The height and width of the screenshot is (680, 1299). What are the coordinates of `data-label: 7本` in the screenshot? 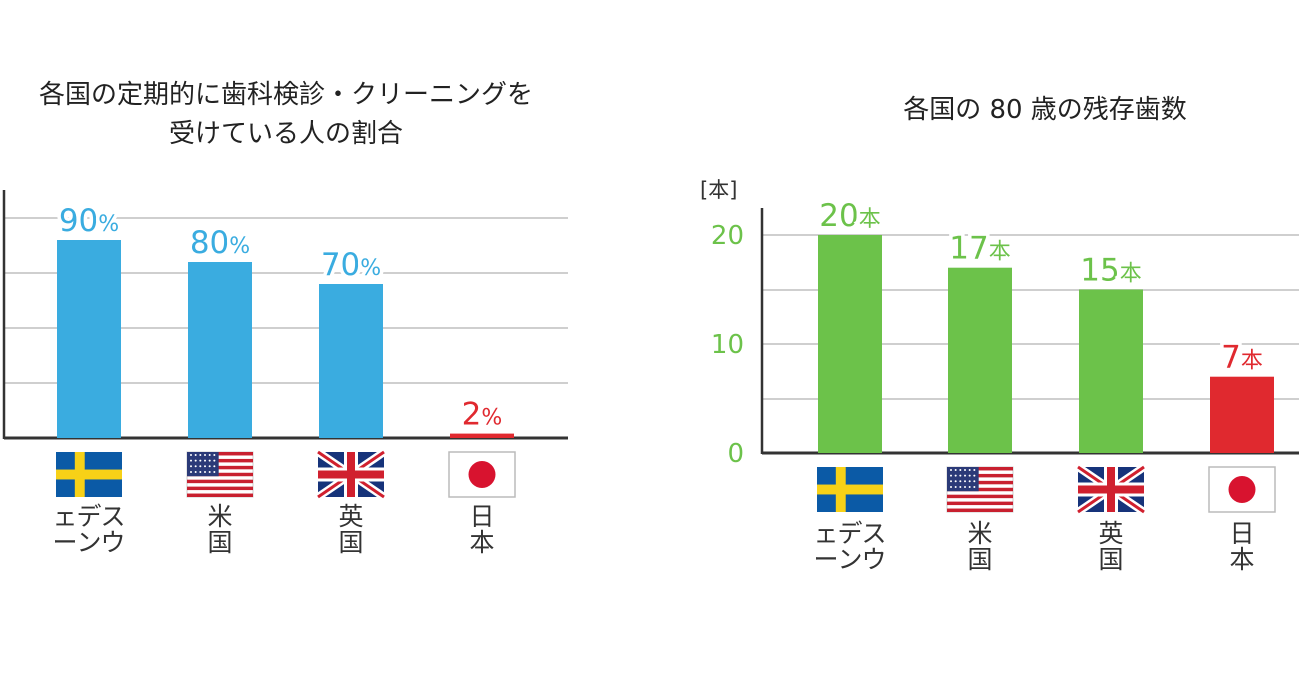 It's located at (1242, 358).